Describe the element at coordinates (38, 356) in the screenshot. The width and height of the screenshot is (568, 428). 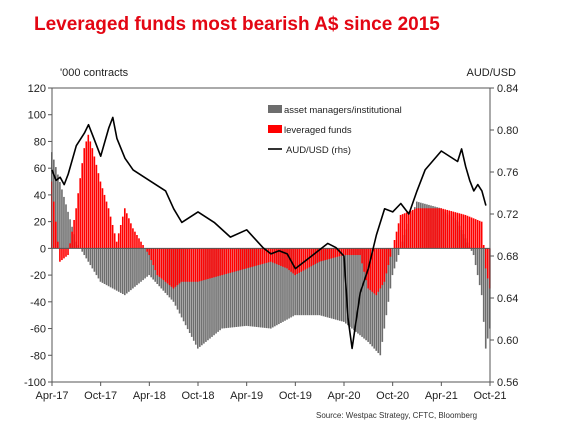
I see `left-tick-label: -80` at that location.